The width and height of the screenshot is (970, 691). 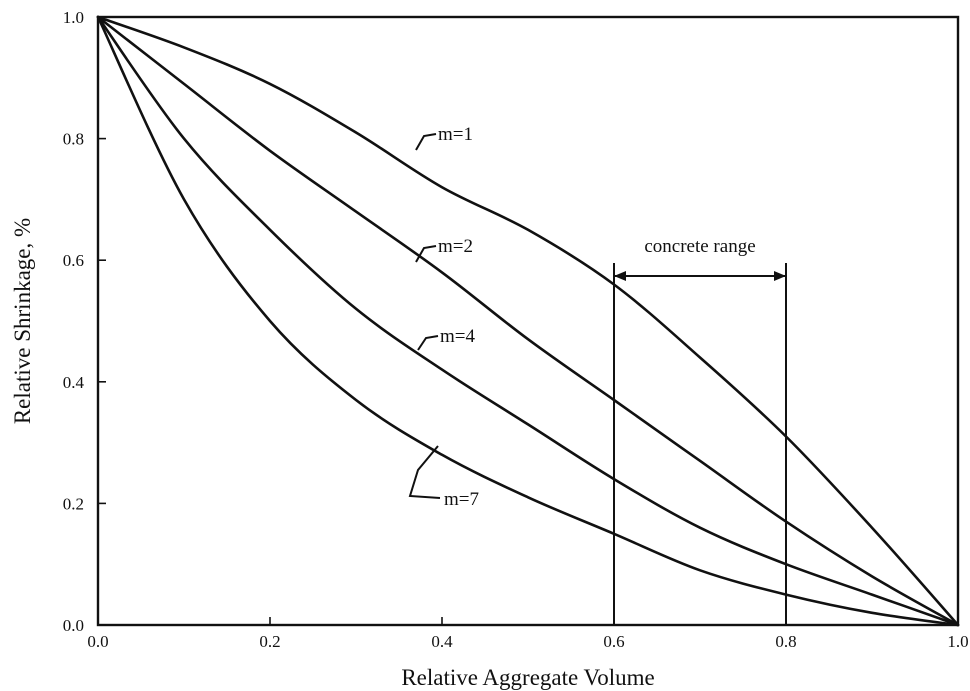 What do you see at coordinates (620, 276) in the screenshot?
I see `range-arrow-head-left` at bounding box center [620, 276].